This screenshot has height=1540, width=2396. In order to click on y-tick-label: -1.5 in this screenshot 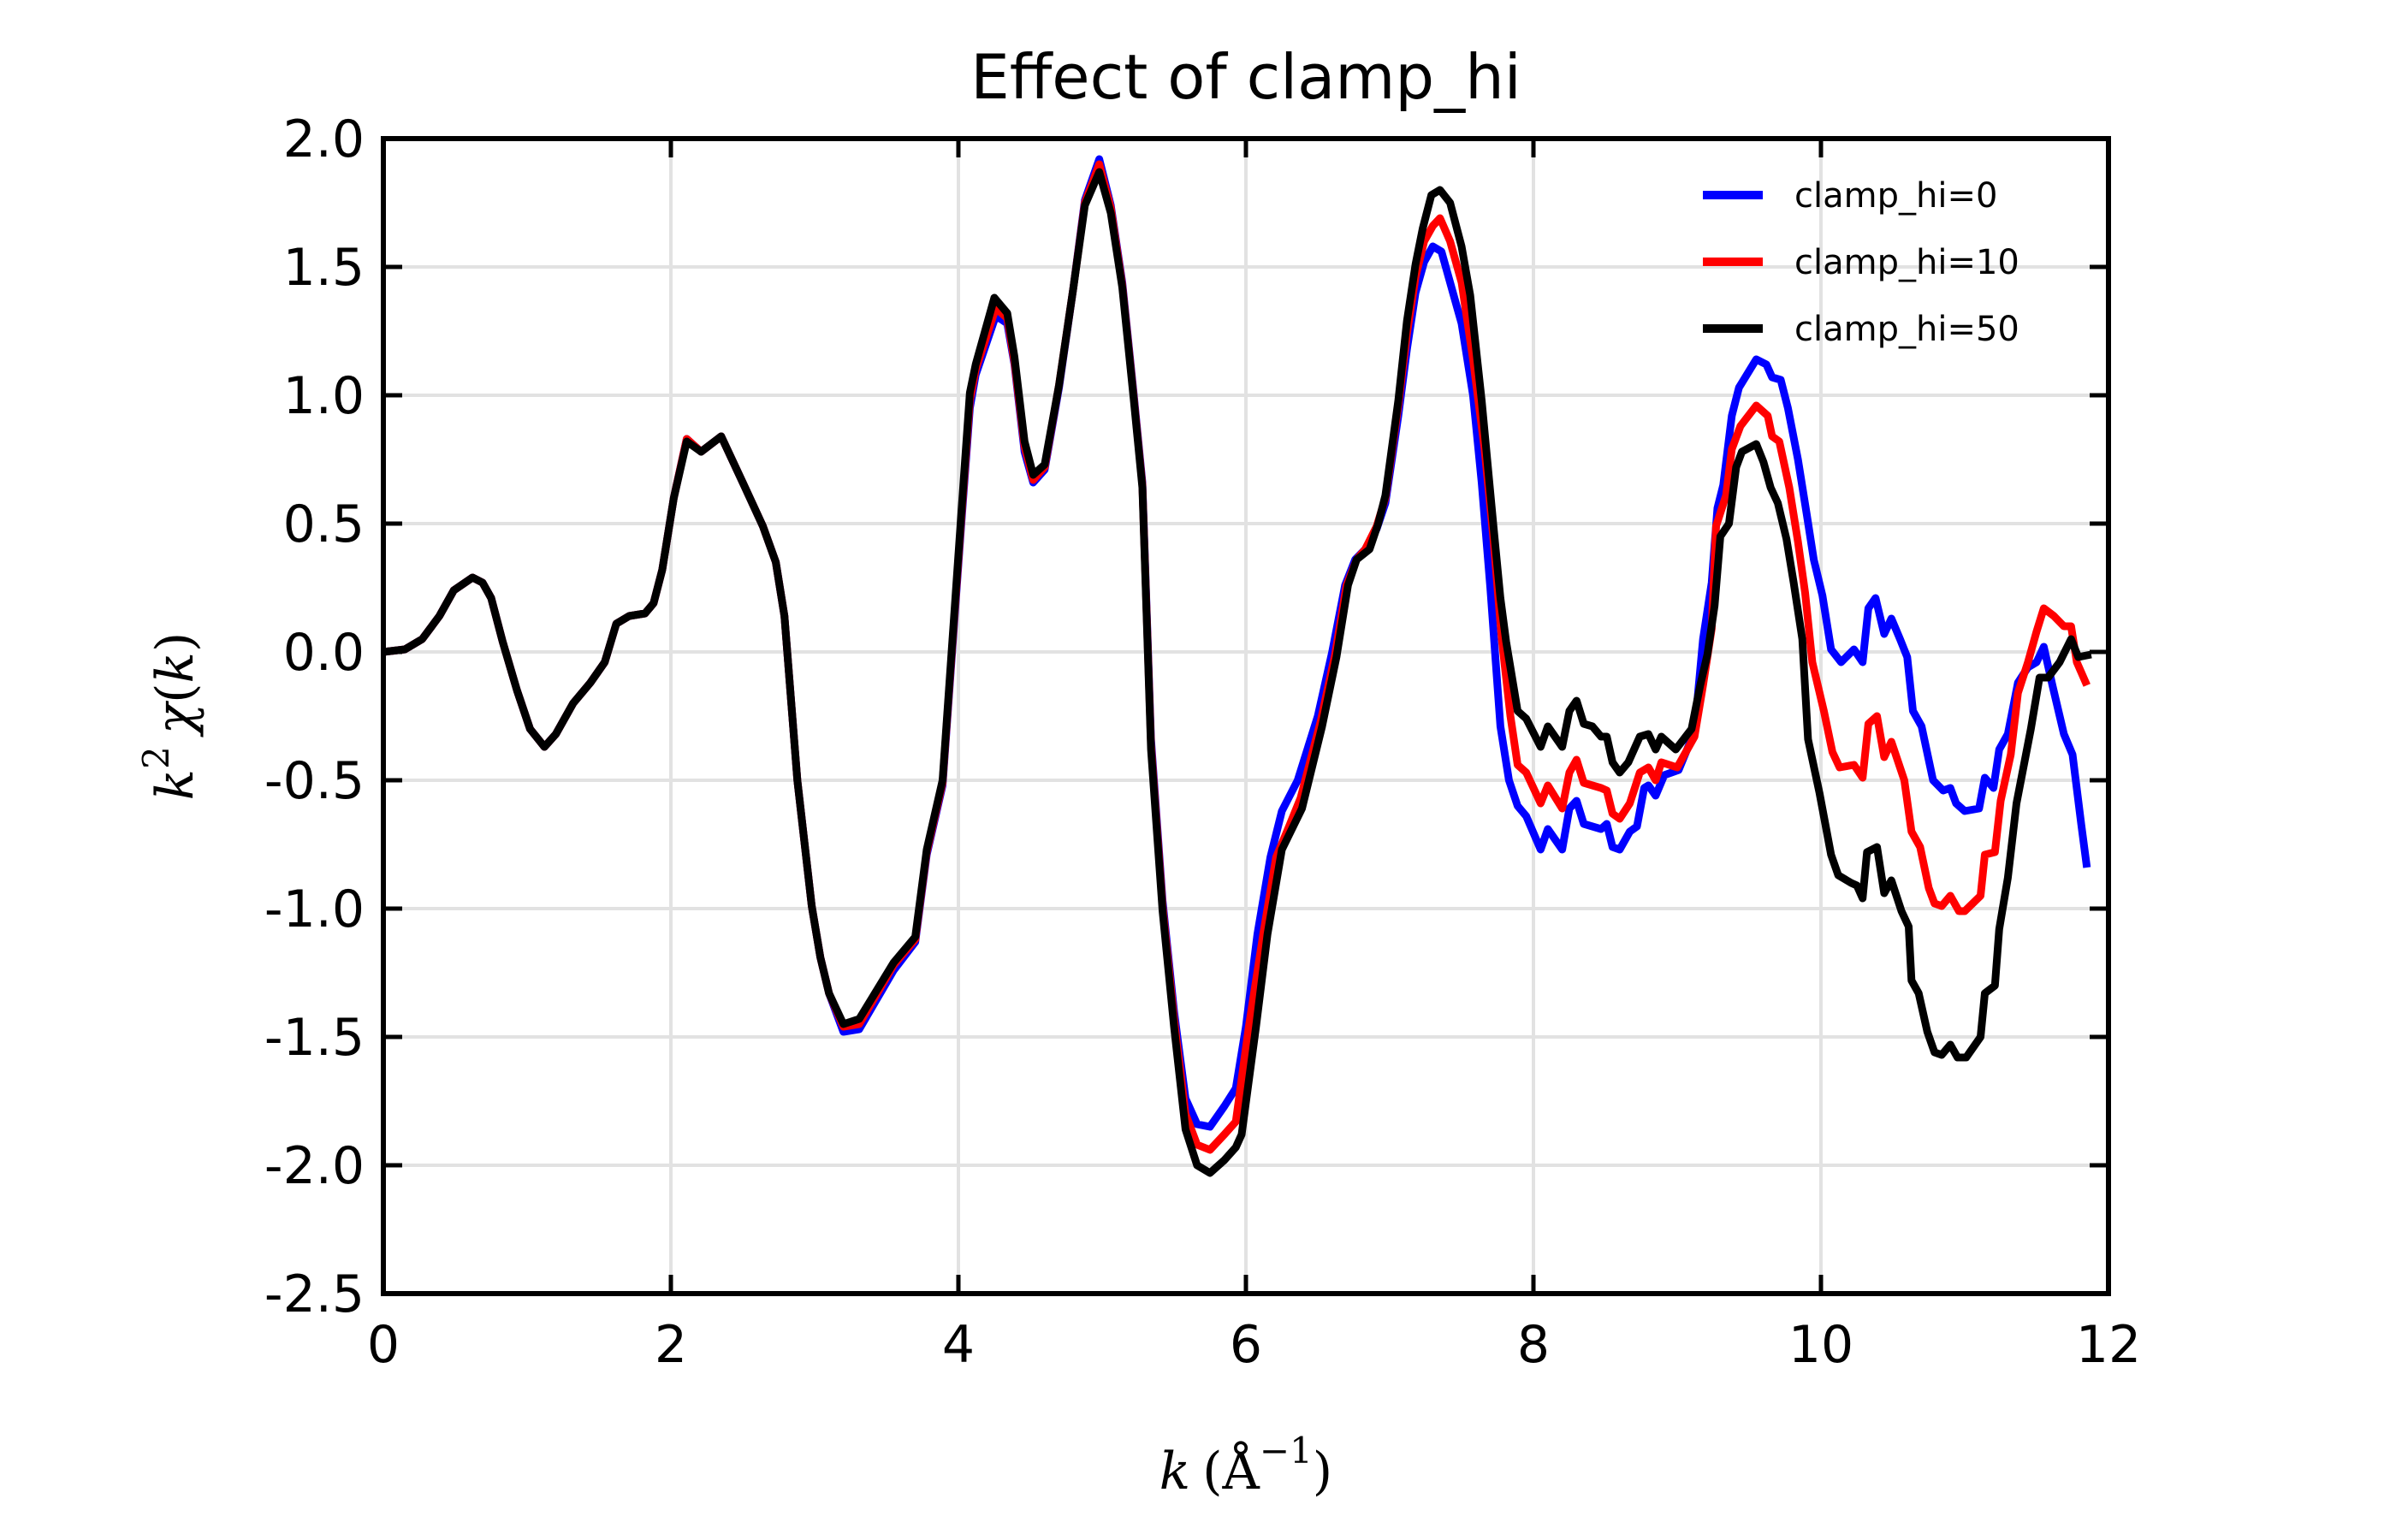, I will do `click(314, 1038)`.